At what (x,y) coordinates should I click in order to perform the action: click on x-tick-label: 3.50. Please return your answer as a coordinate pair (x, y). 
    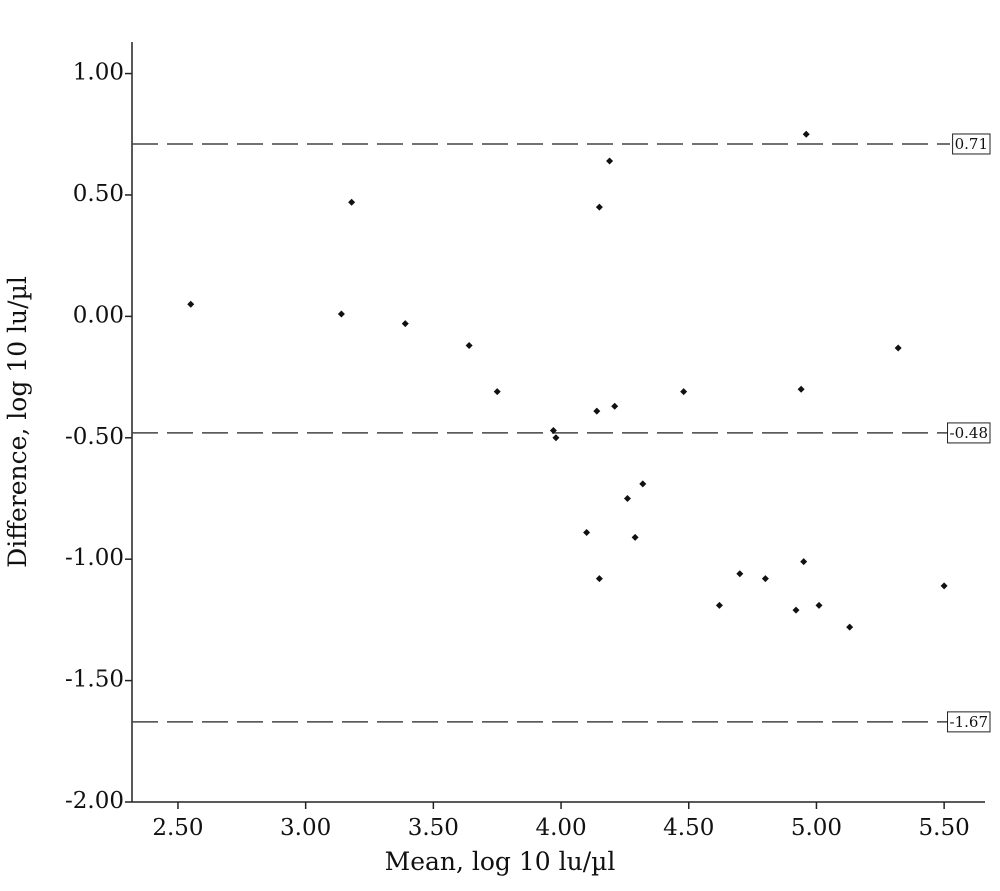
    Looking at the image, I should click on (433, 828).